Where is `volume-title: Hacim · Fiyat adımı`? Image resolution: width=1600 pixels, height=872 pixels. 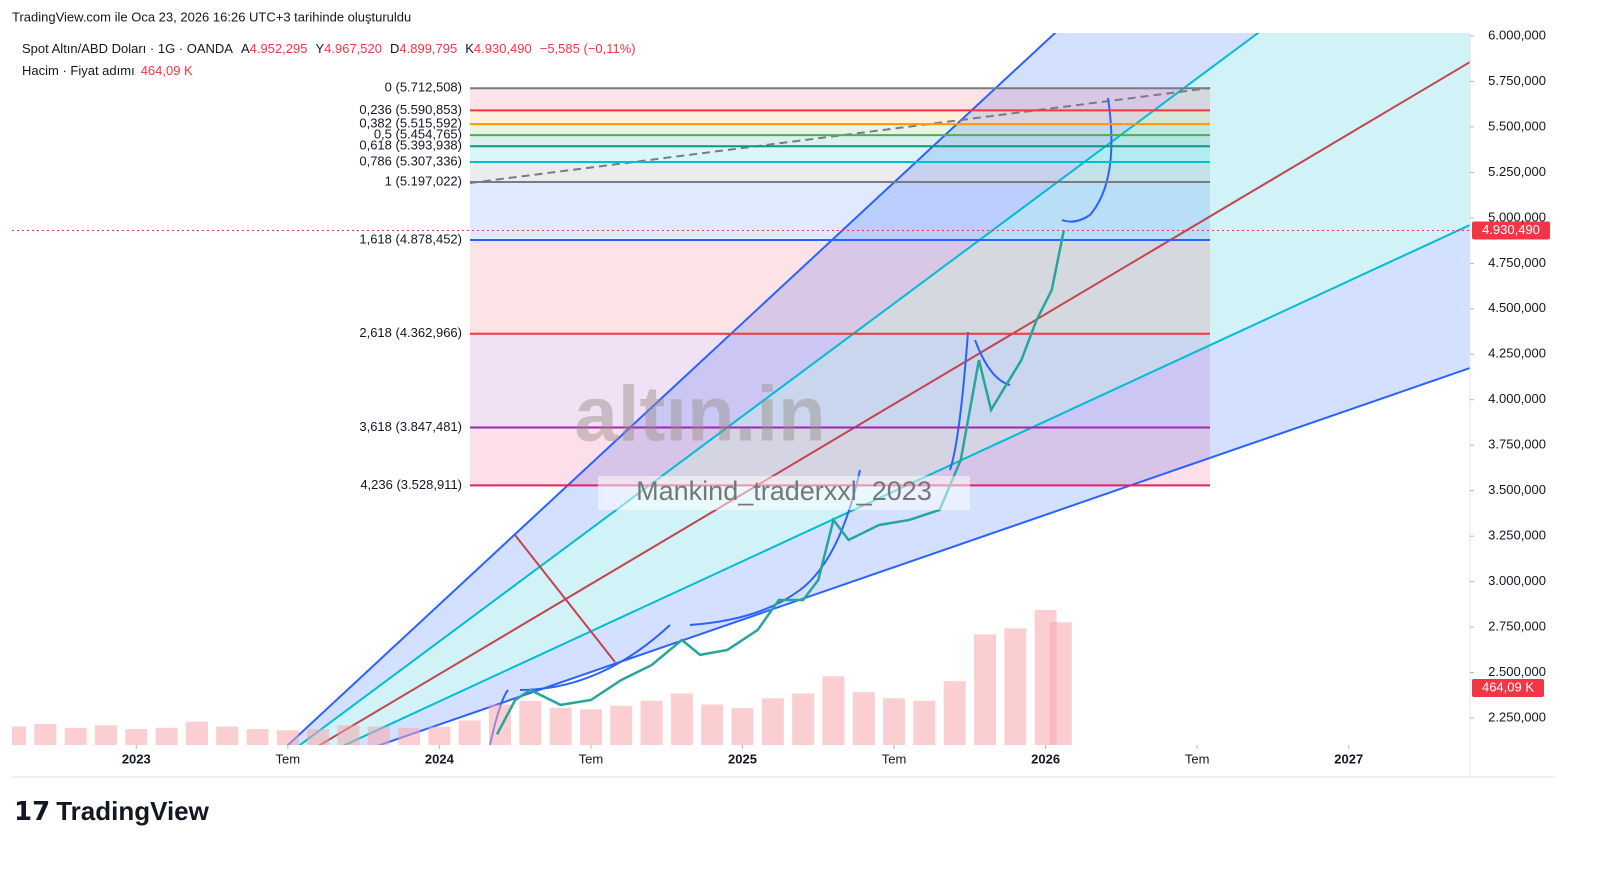
volume-title: Hacim · Fiyat adımı is located at coordinates (78, 70).